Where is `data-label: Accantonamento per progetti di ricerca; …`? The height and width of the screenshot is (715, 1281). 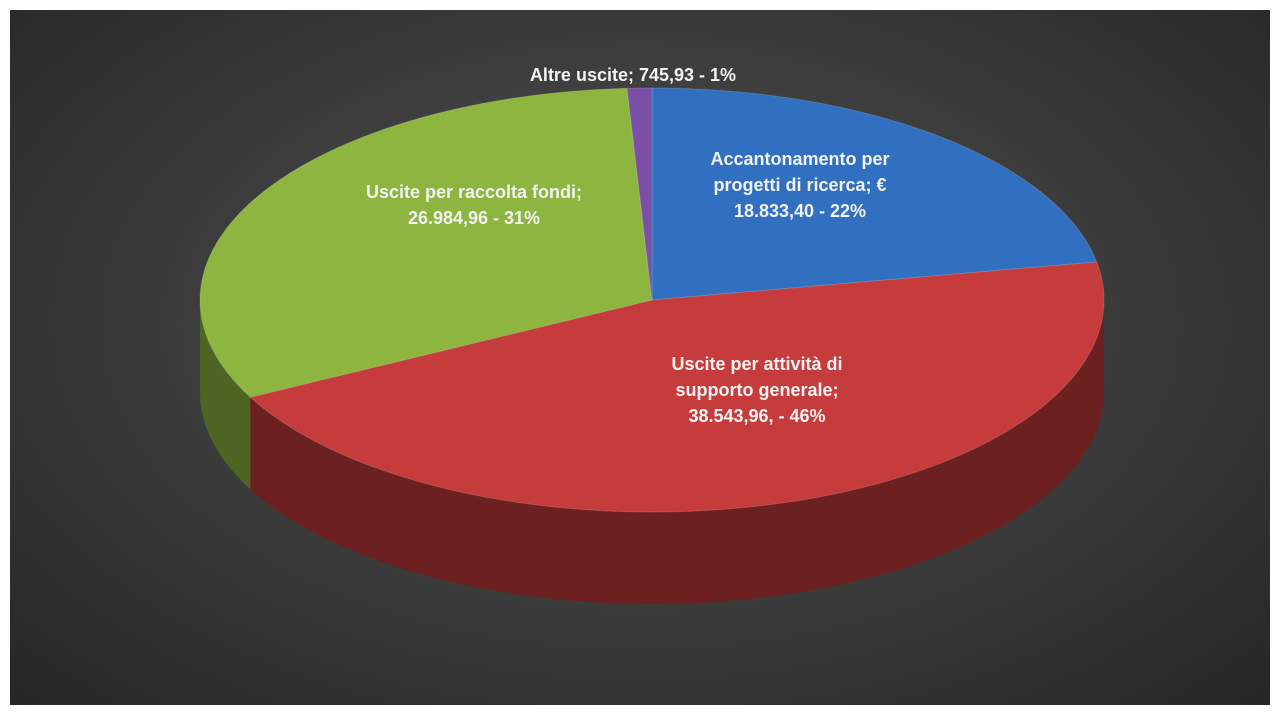
data-label: Accantonamento per progetti di ricerca; … is located at coordinates (800, 185).